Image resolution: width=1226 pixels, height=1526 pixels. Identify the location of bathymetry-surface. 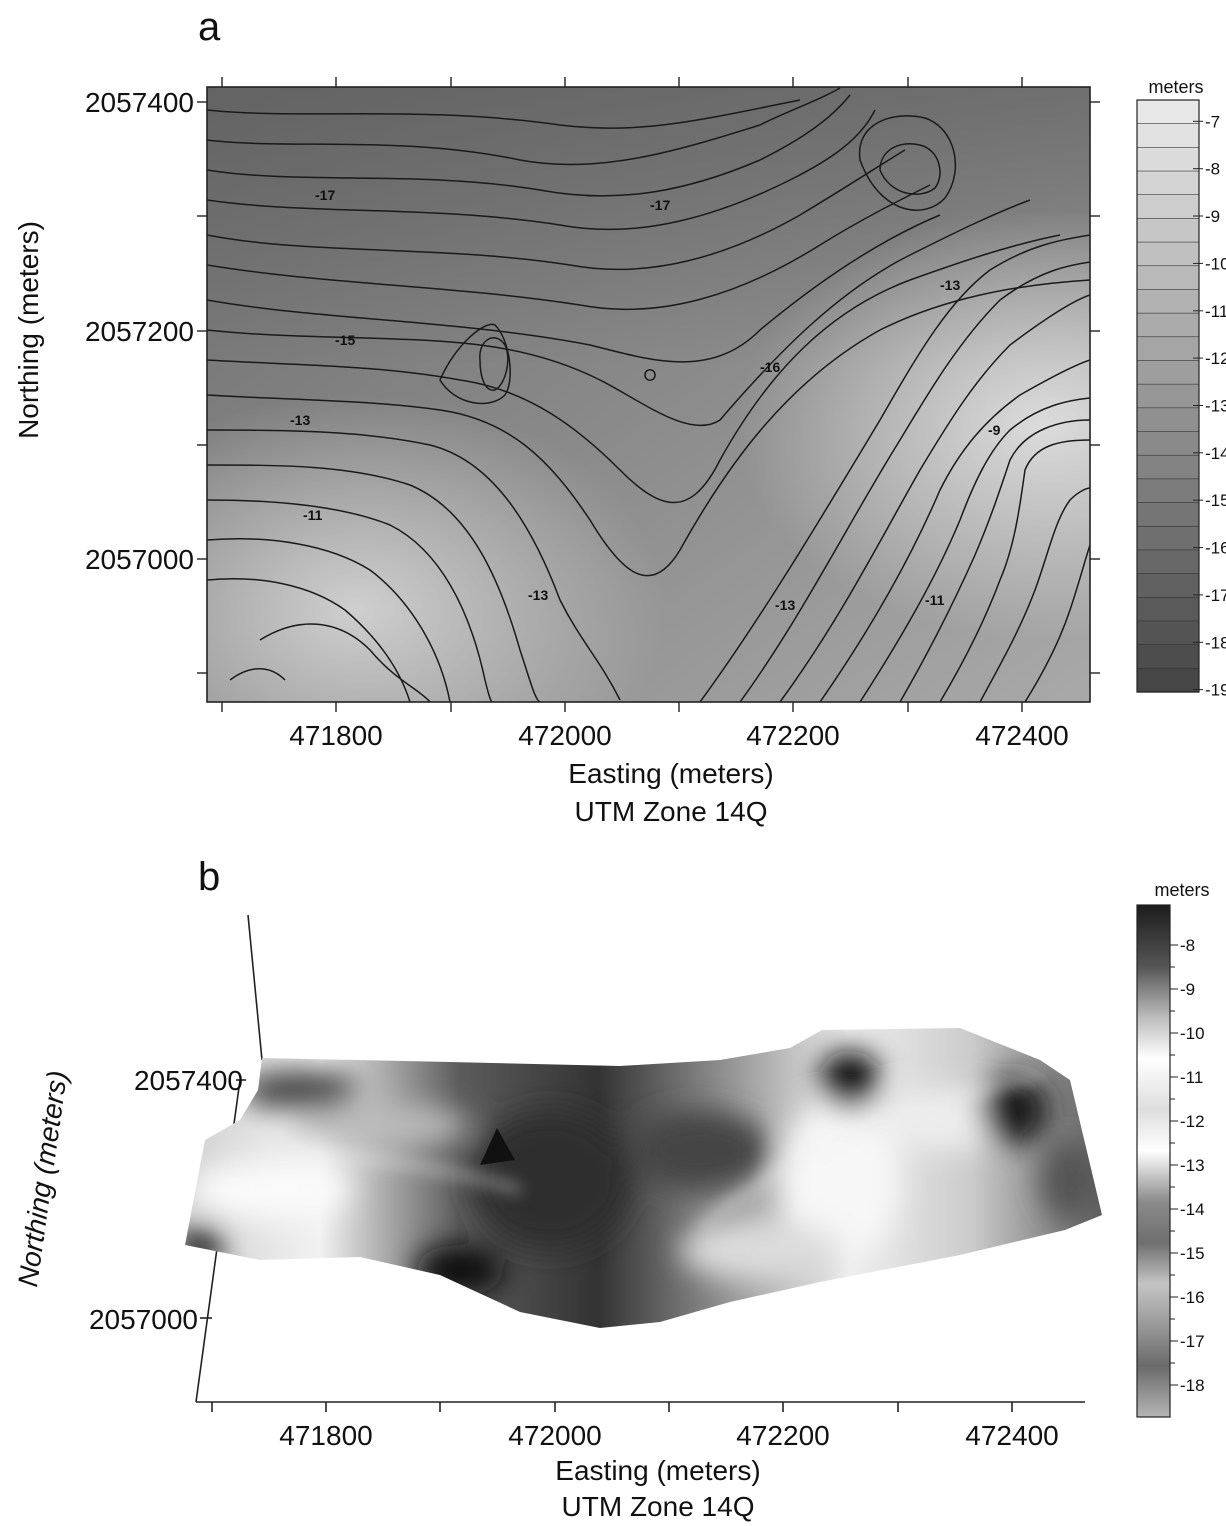
(643, 1178).